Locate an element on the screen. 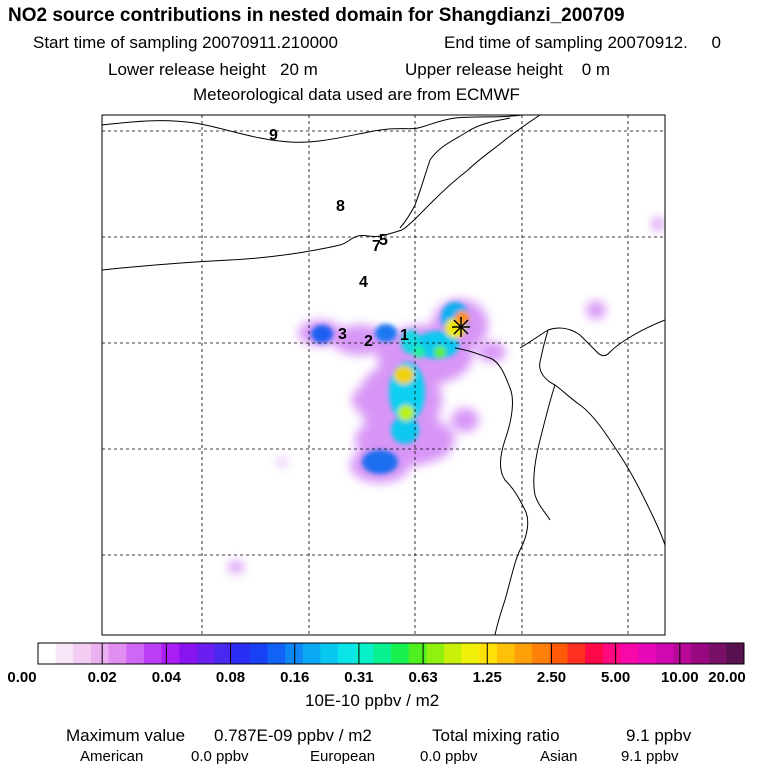 The image size is (768, 768). colorbar-tick-label: 10.00 is located at coordinates (680, 677).